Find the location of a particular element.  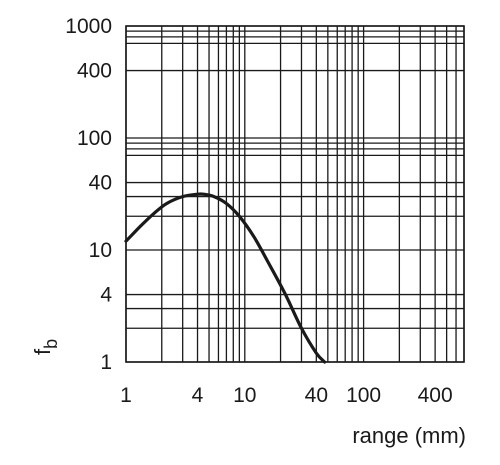

x-tick-labels: 1 4 10 40 100 400 is located at coordinates (286, 395).